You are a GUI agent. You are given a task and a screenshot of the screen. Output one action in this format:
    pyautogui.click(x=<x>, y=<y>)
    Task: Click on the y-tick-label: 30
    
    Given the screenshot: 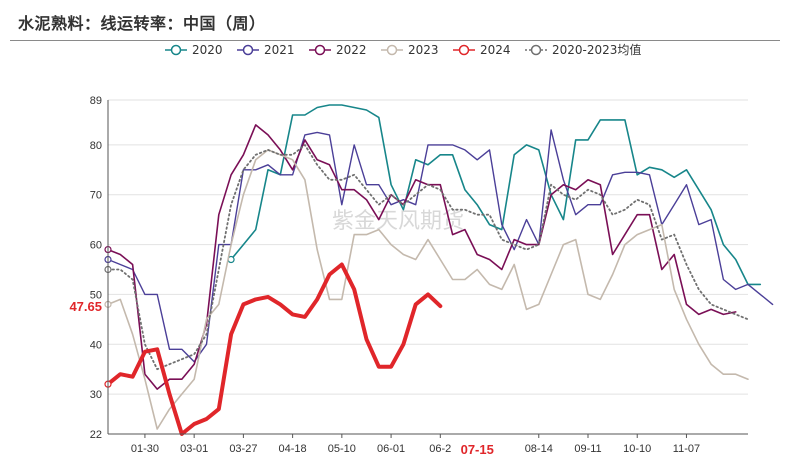 What is the action you would take?
    pyautogui.click(x=96, y=395)
    